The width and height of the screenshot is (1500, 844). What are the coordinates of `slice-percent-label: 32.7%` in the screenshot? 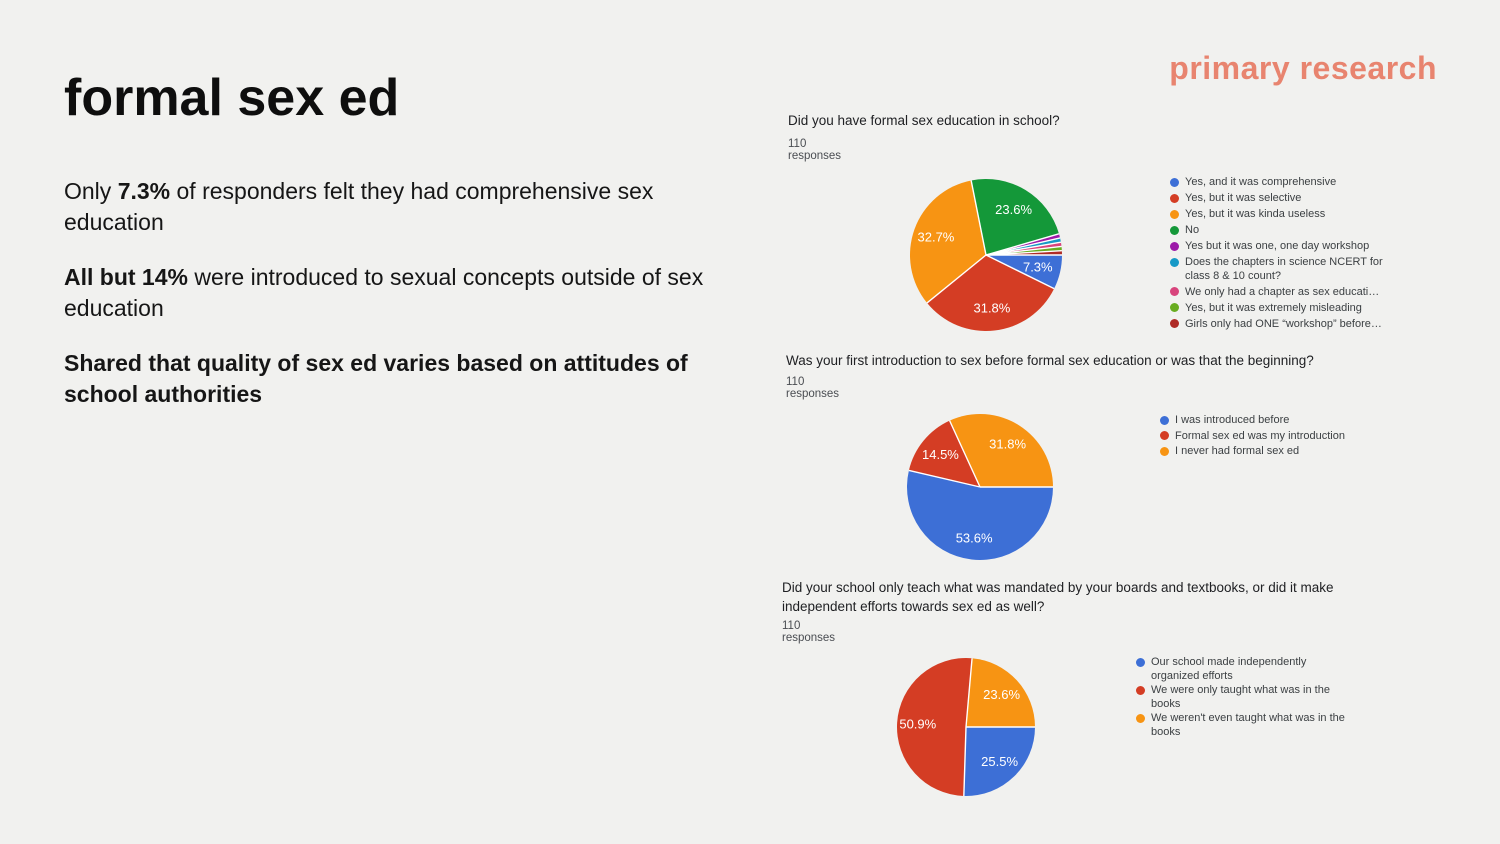 It's located at (936, 236).